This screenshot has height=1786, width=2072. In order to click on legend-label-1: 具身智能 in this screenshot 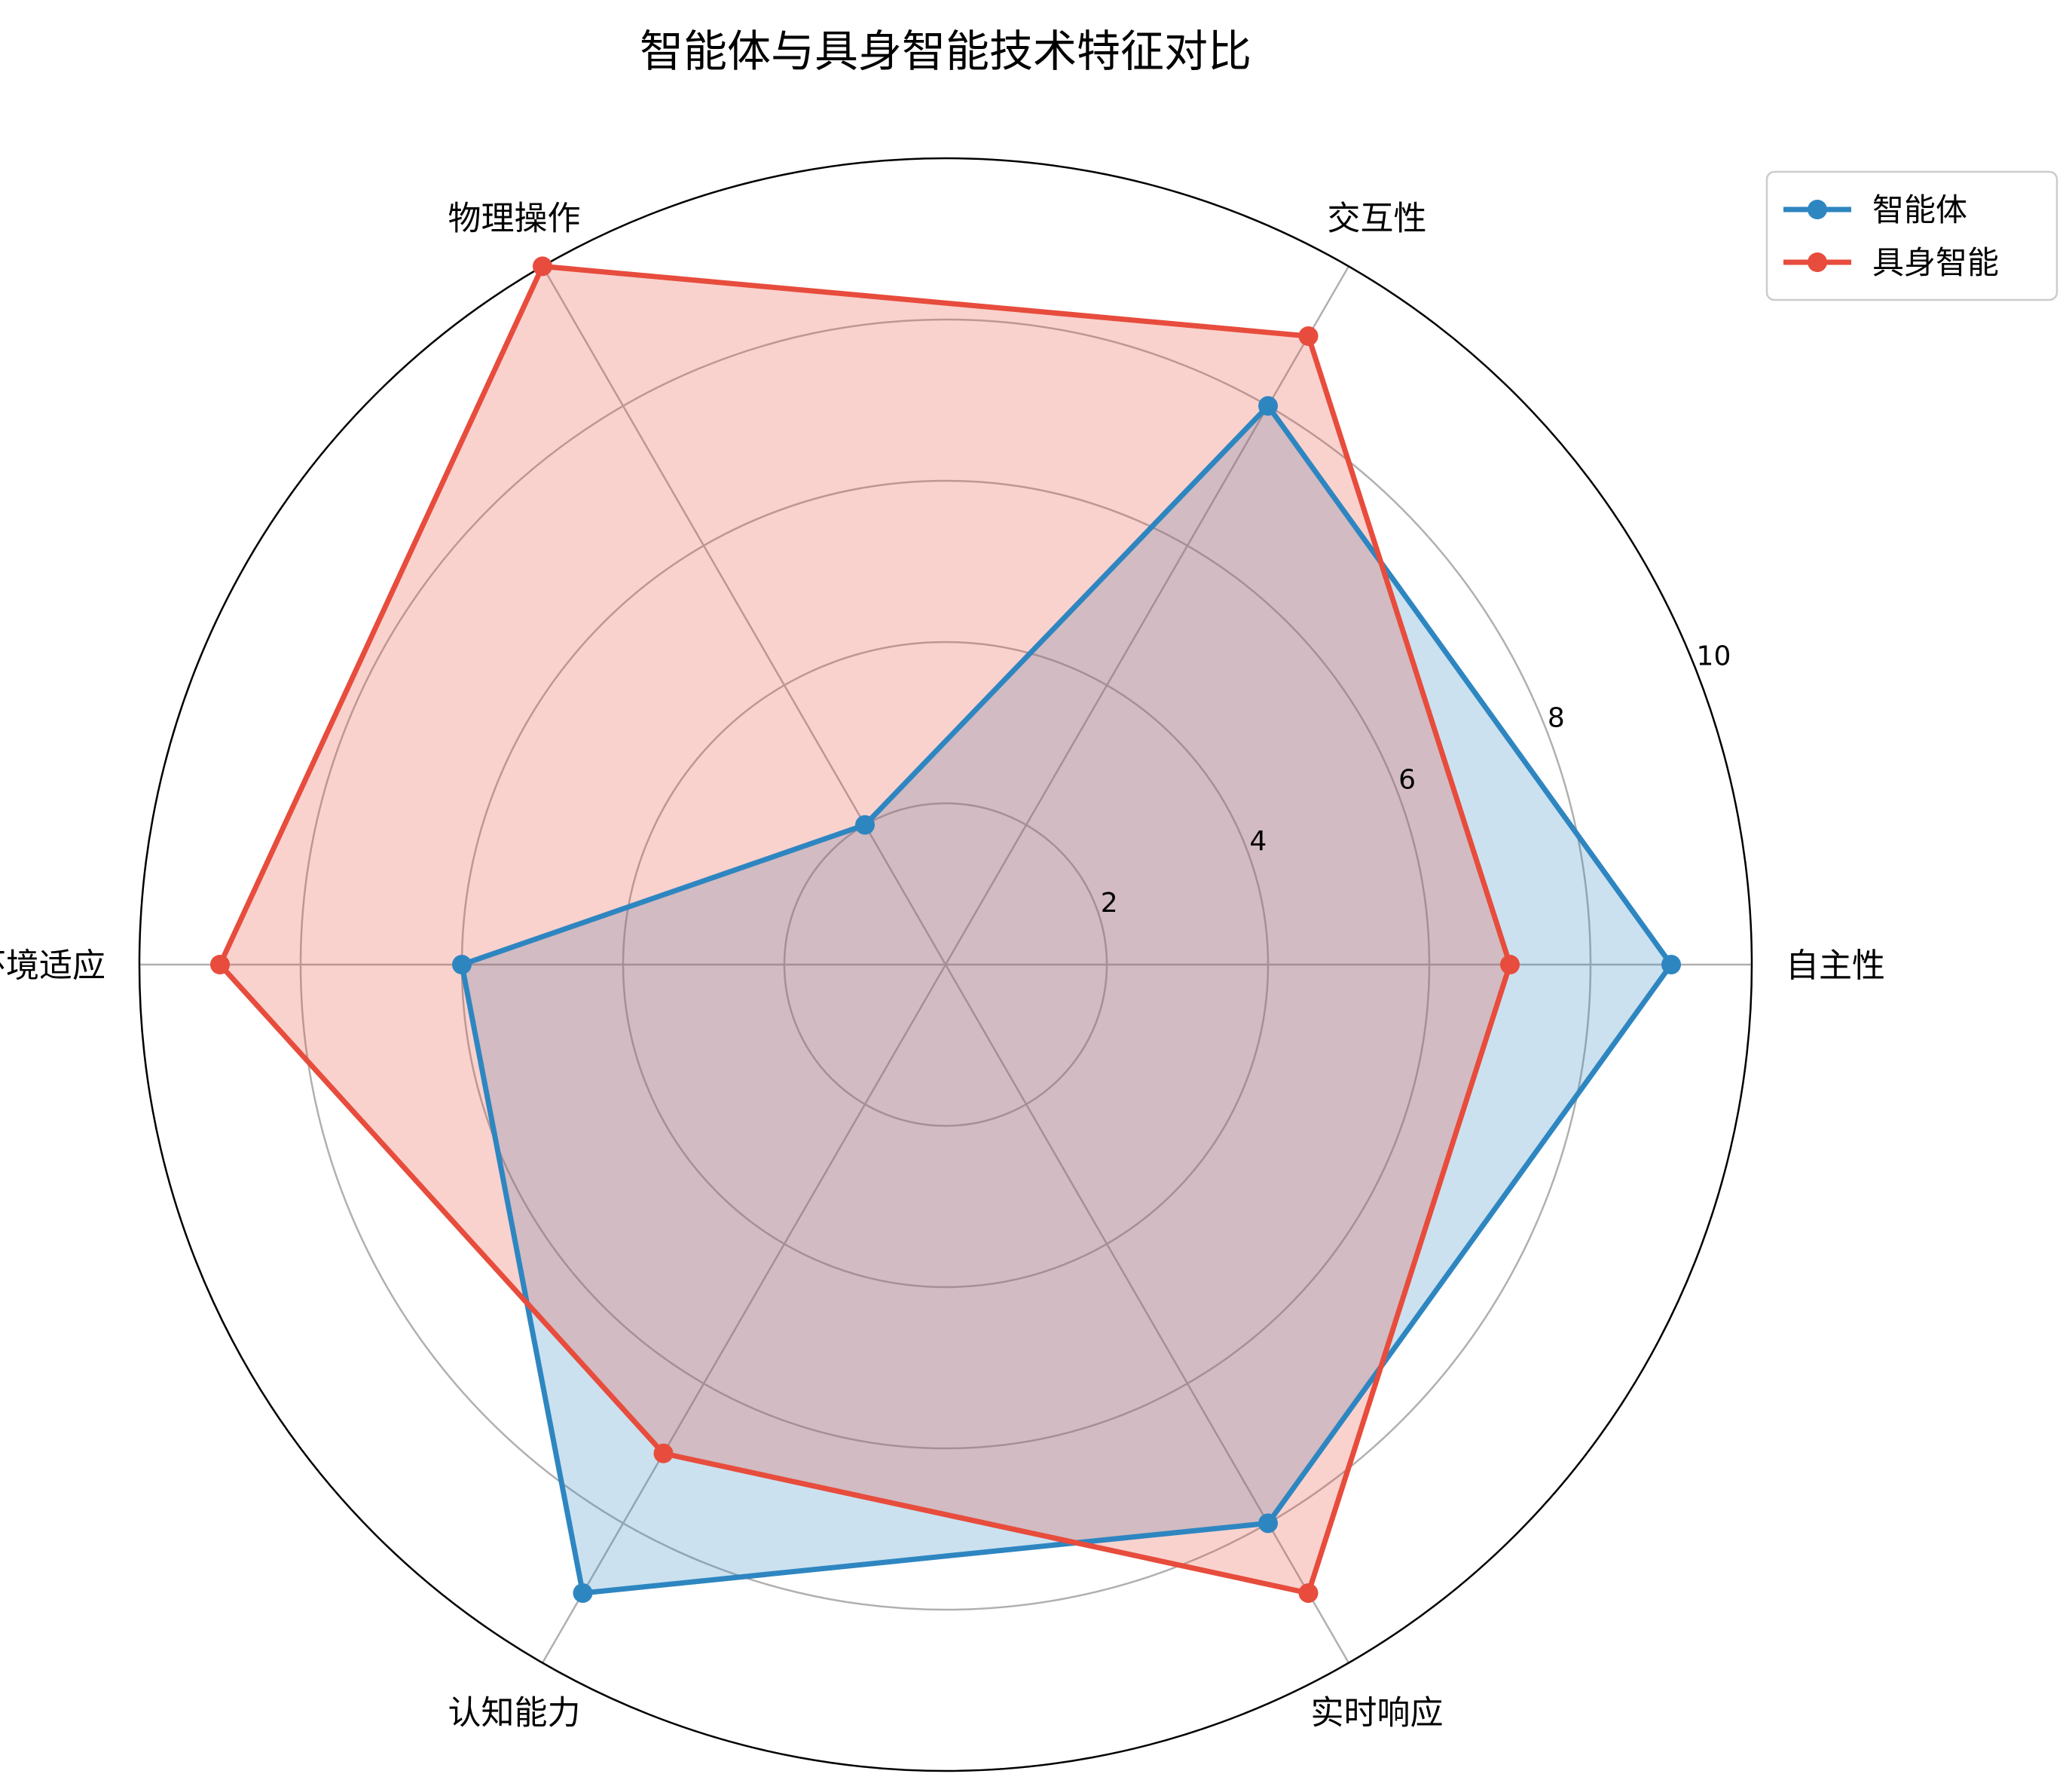, I will do `click(1936, 262)`.